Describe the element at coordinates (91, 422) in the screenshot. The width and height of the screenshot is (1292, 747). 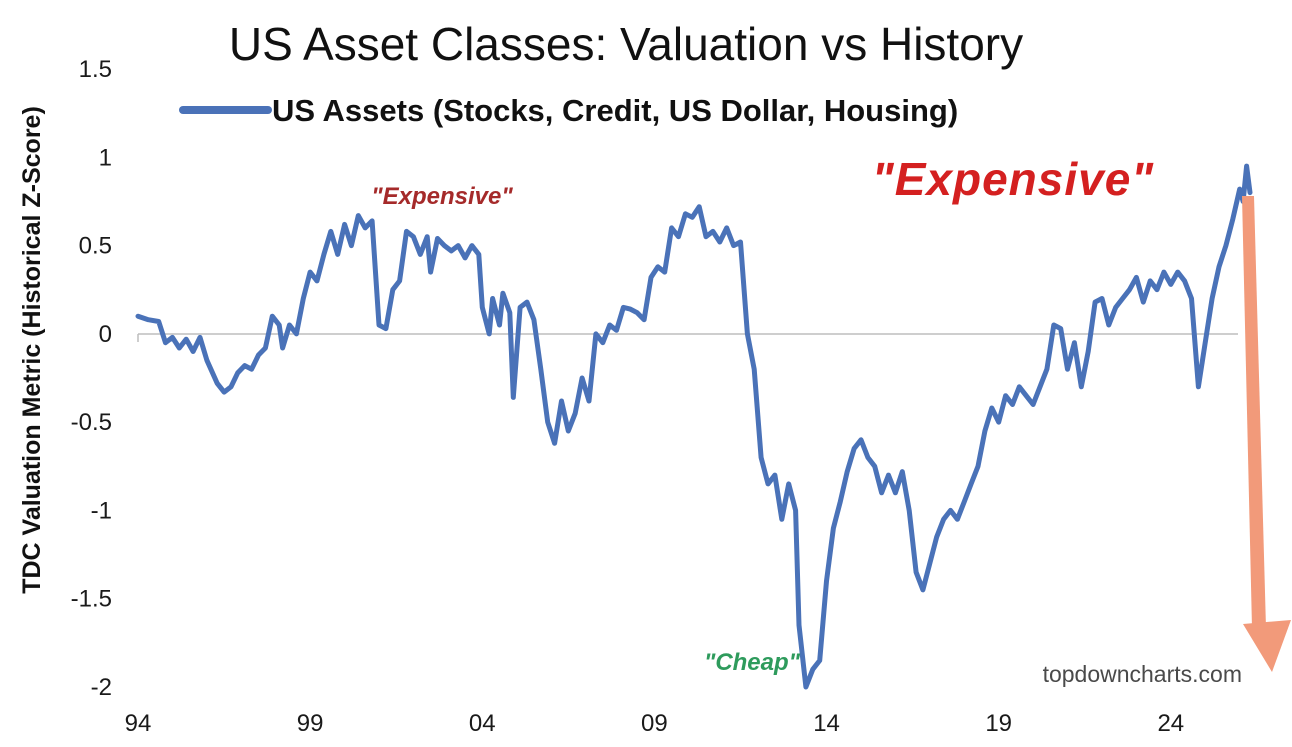
I see `y-tick-label: -0.5` at that location.